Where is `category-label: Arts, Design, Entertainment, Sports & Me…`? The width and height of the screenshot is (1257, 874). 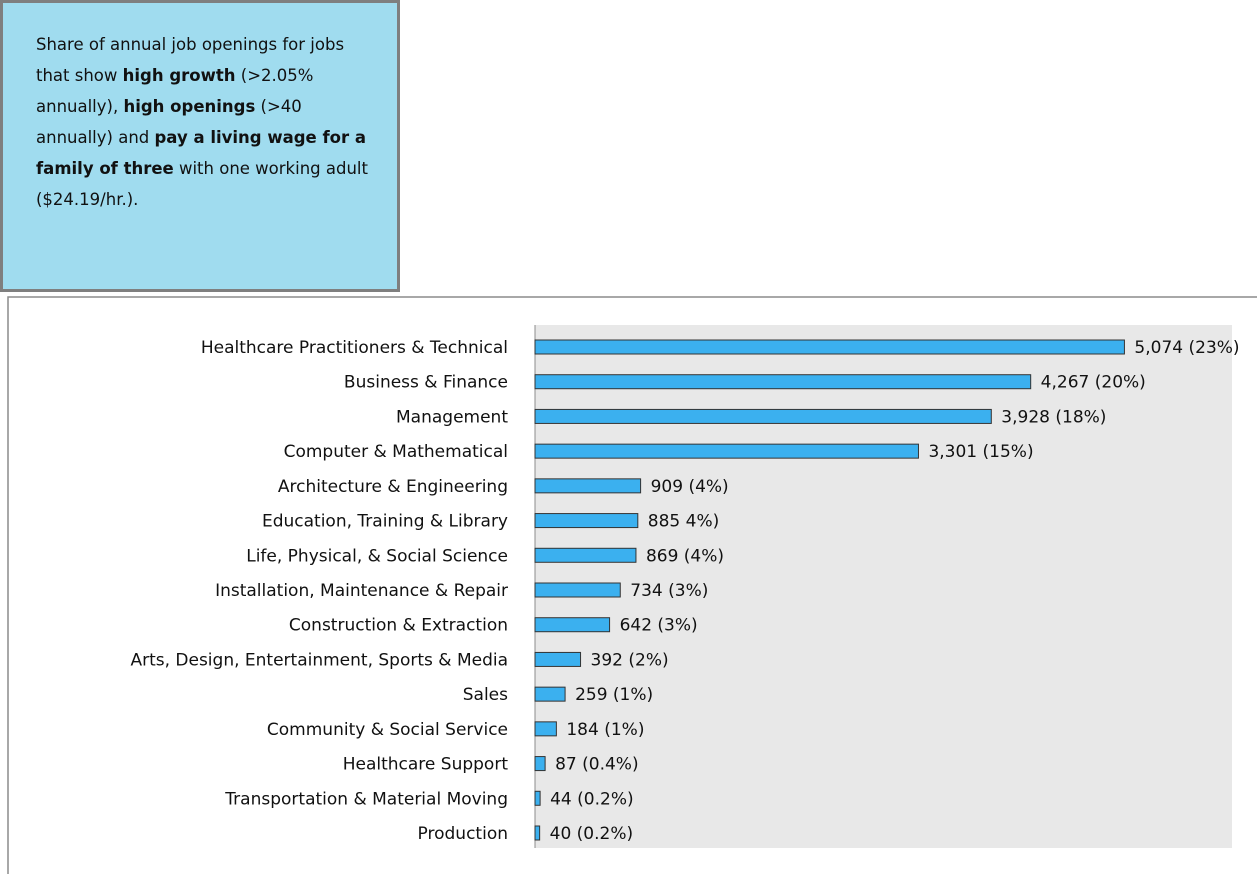 category-label: Arts, Design, Entertainment, Sports & Me… is located at coordinates (319, 660).